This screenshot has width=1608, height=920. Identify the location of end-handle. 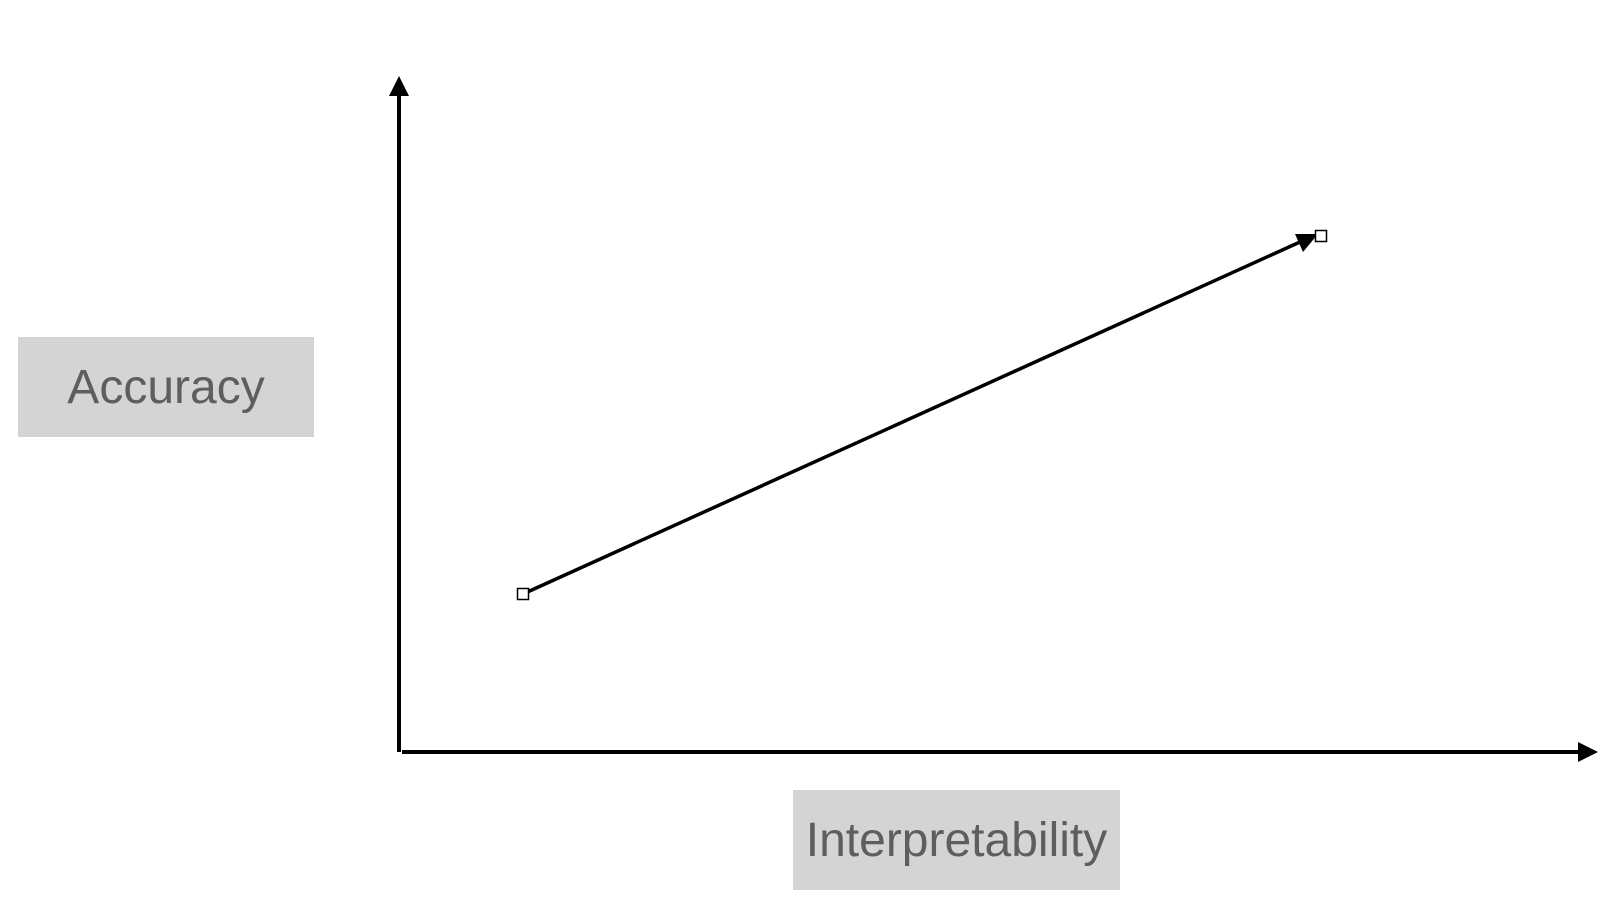
(1321, 236).